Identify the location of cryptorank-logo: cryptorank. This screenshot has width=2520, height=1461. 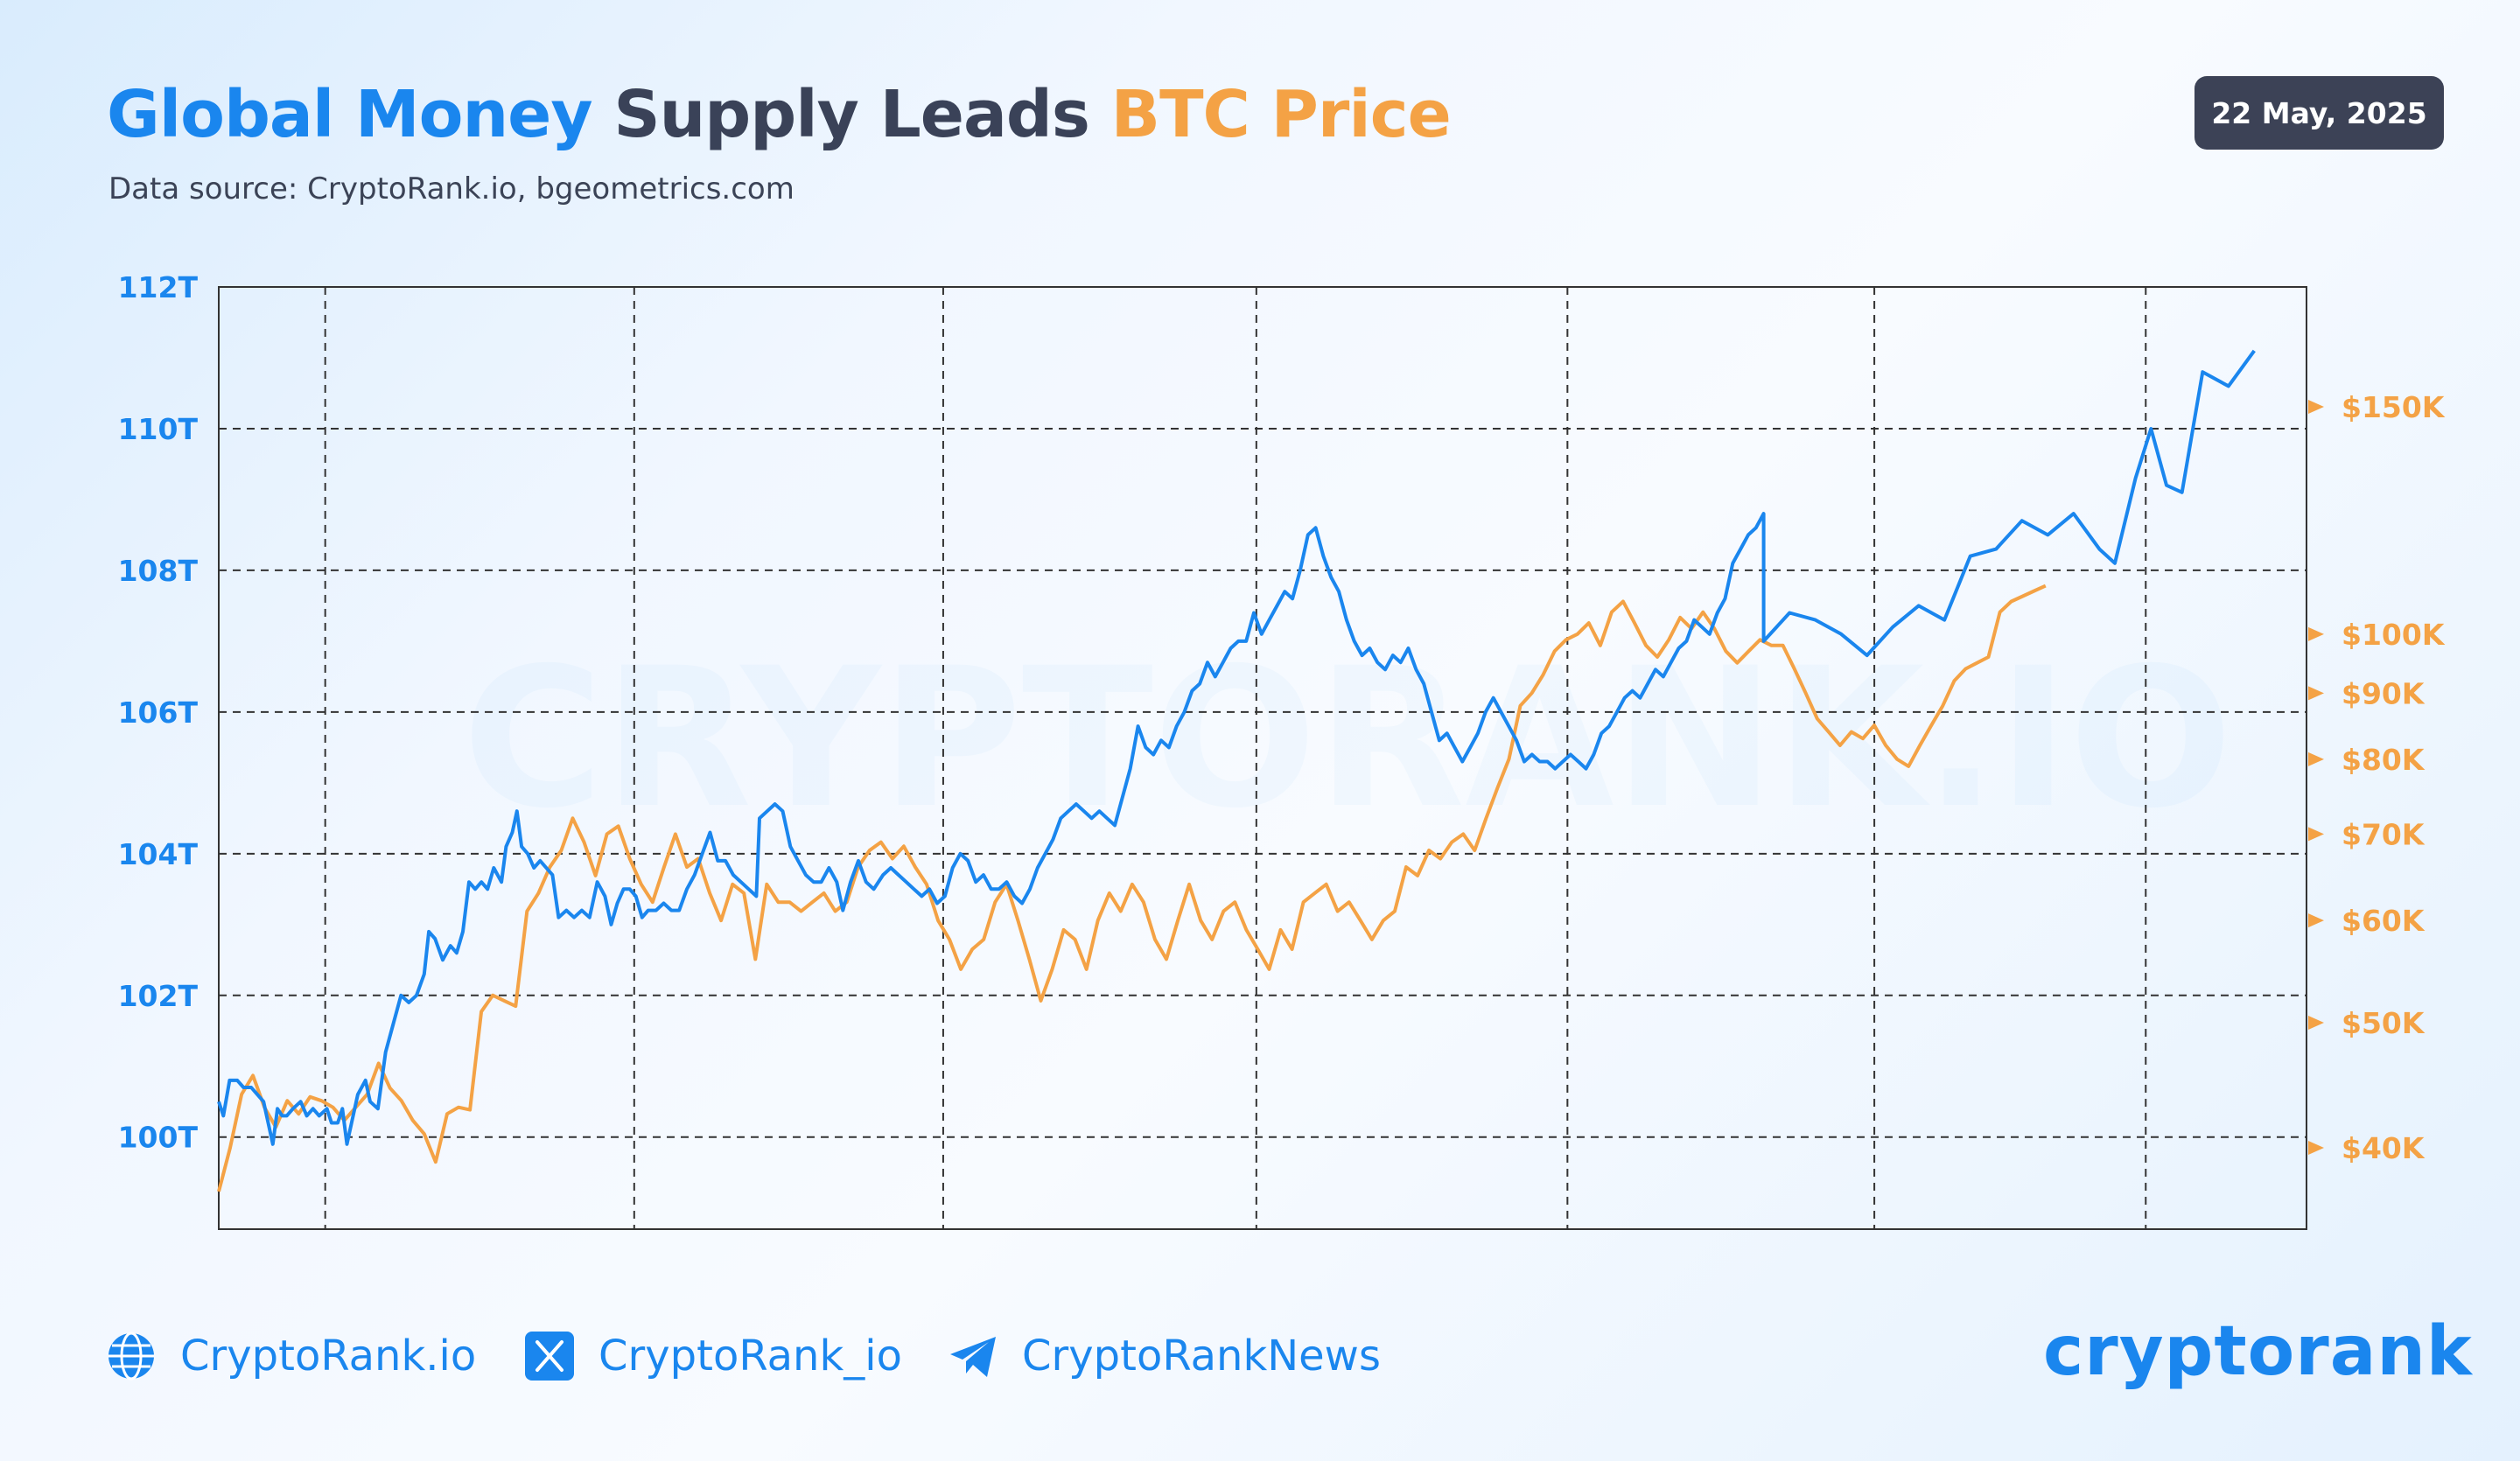
(2258, 1351).